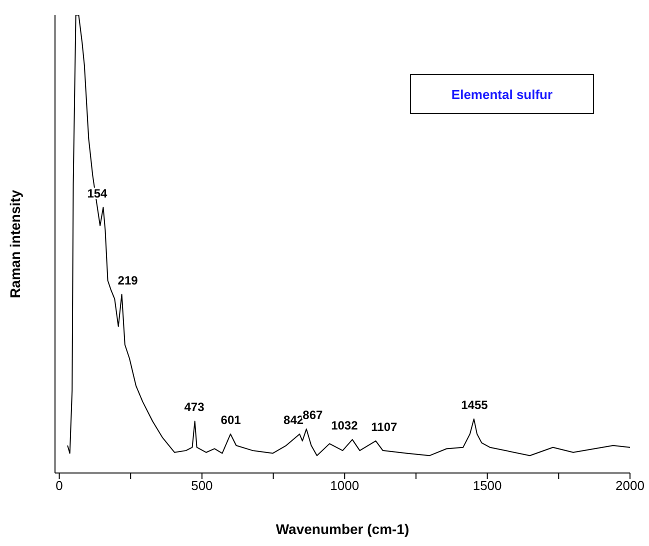 The height and width of the screenshot is (546, 649). Describe the element at coordinates (344, 425) in the screenshot. I see `annotation: 1032` at that location.